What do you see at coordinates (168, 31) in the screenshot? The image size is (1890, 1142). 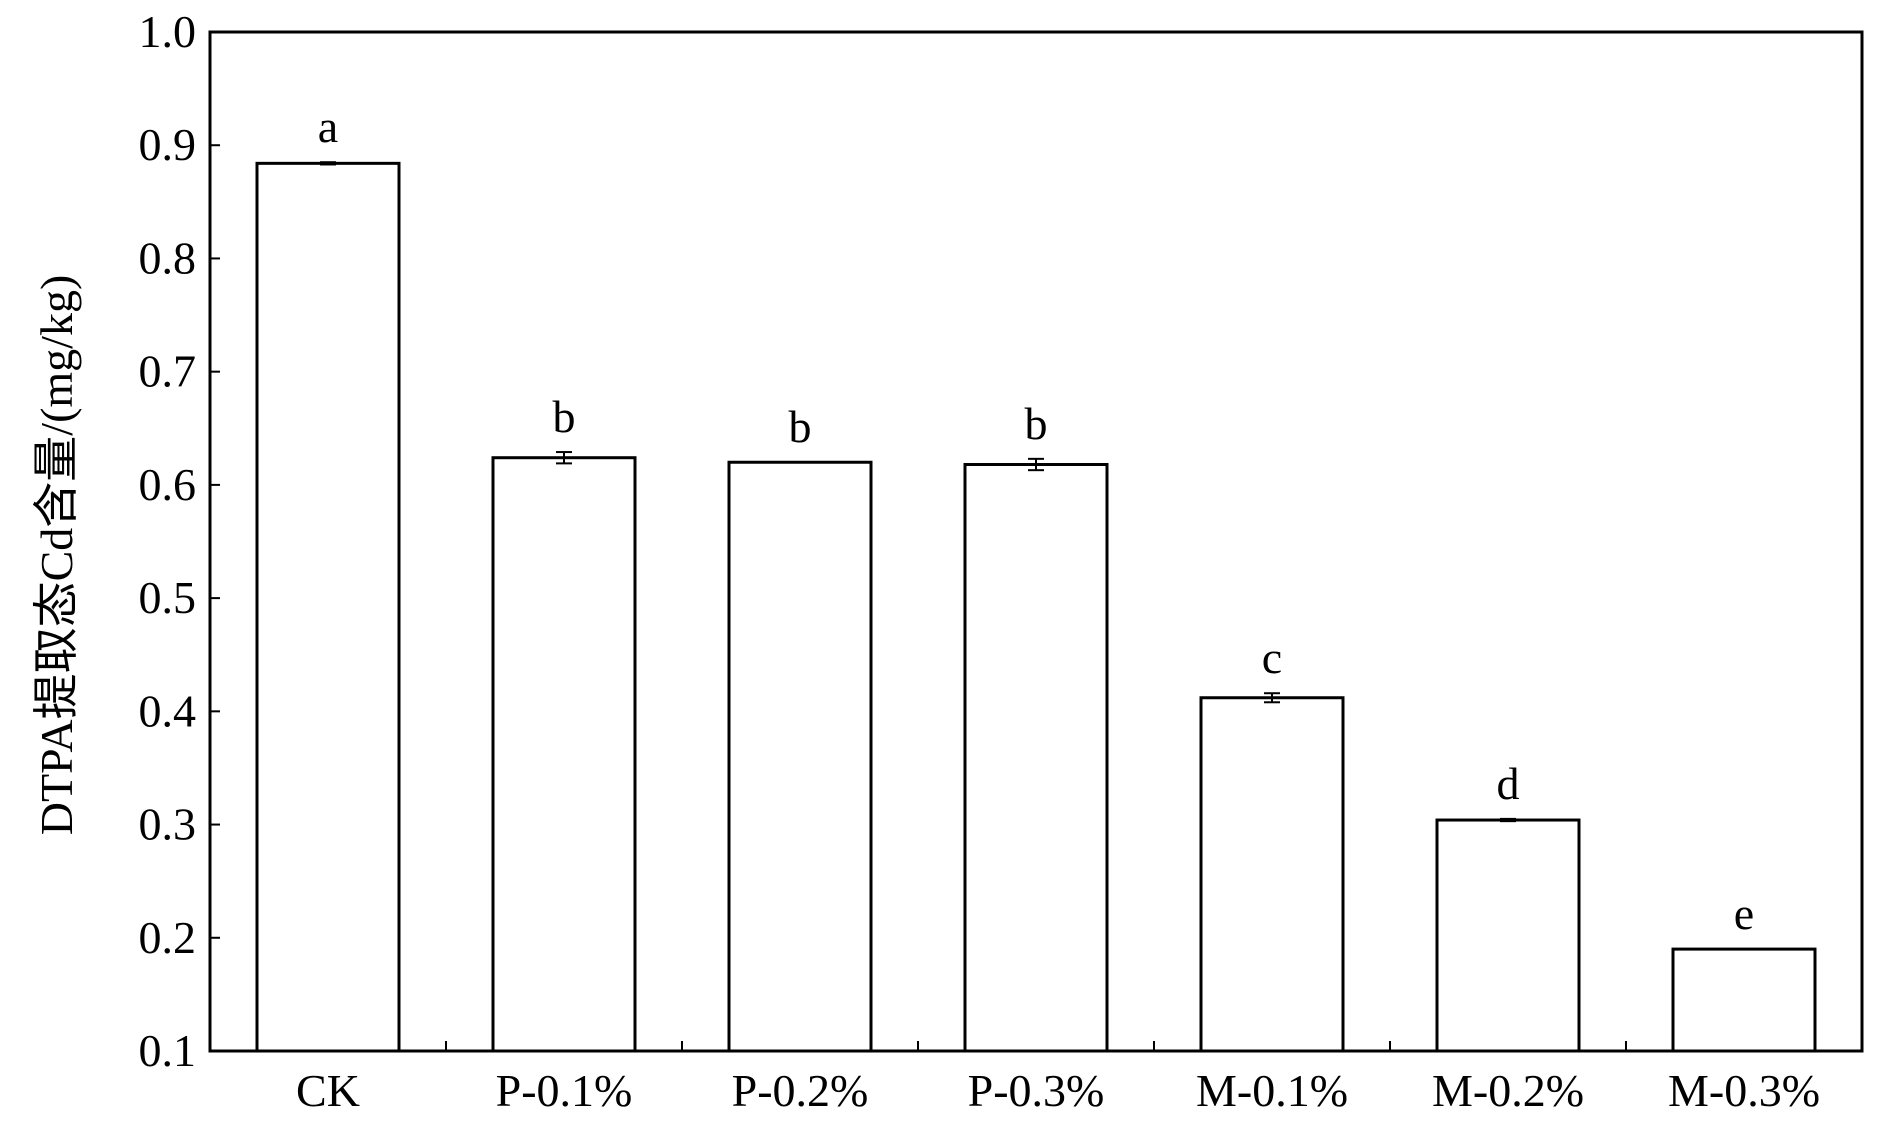 I see `y-tick-label: 1.0` at bounding box center [168, 31].